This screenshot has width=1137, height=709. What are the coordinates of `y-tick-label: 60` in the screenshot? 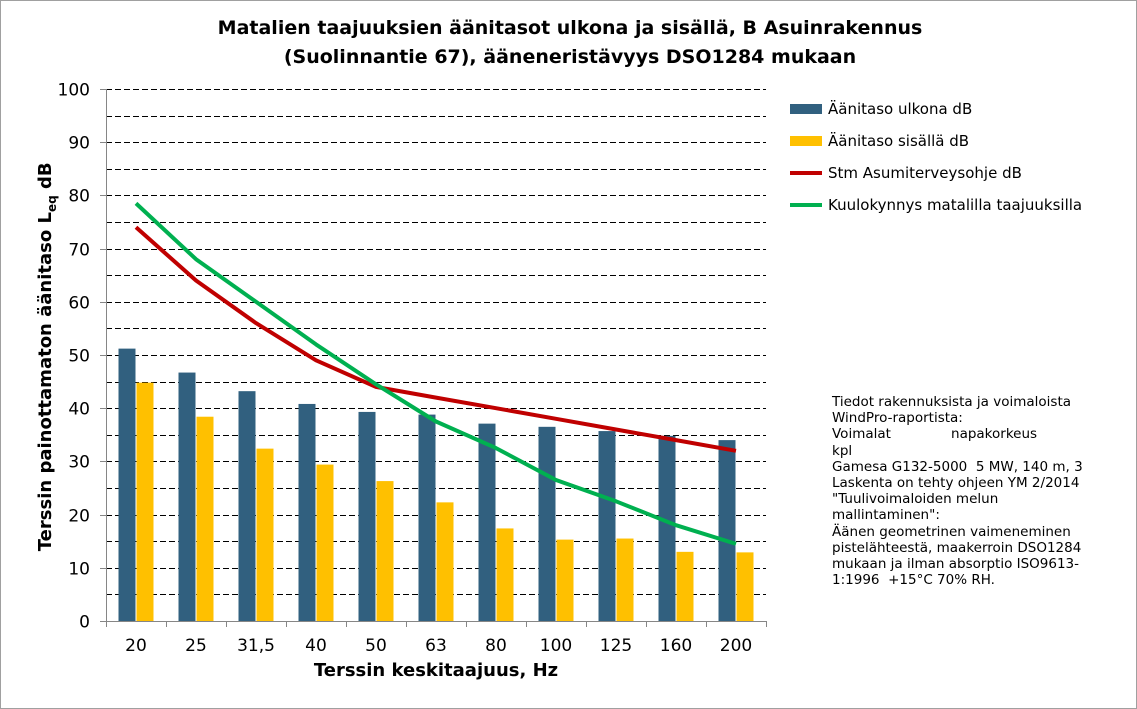 It's located at (79, 304).